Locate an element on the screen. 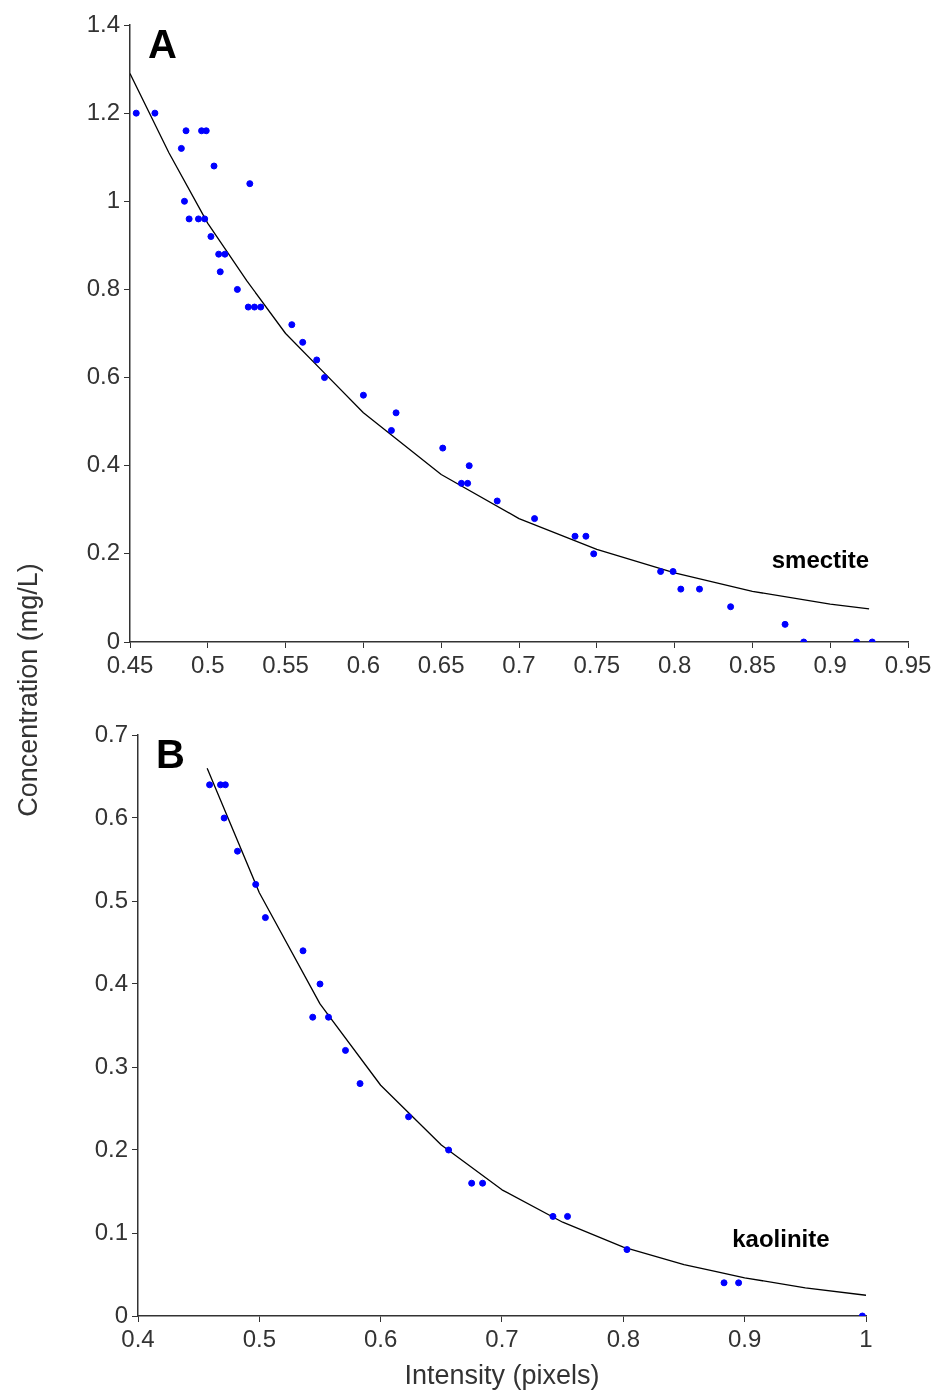  x-tick-label: 0.55 is located at coordinates (285, 665).